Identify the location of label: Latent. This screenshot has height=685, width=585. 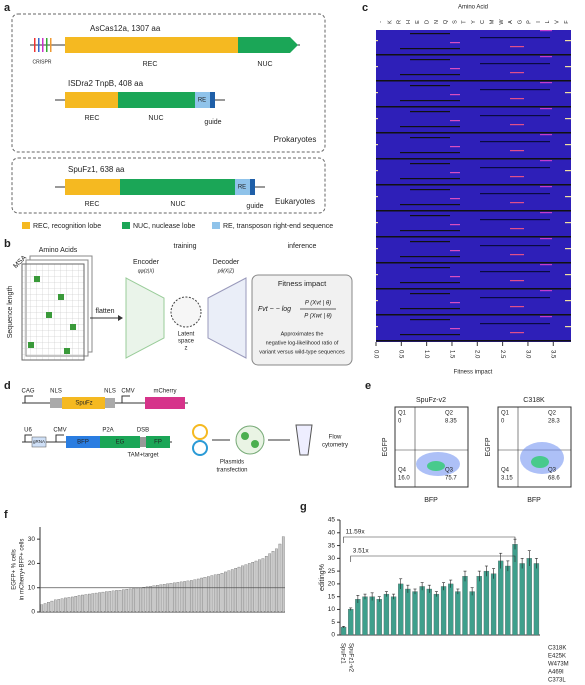
(186, 335).